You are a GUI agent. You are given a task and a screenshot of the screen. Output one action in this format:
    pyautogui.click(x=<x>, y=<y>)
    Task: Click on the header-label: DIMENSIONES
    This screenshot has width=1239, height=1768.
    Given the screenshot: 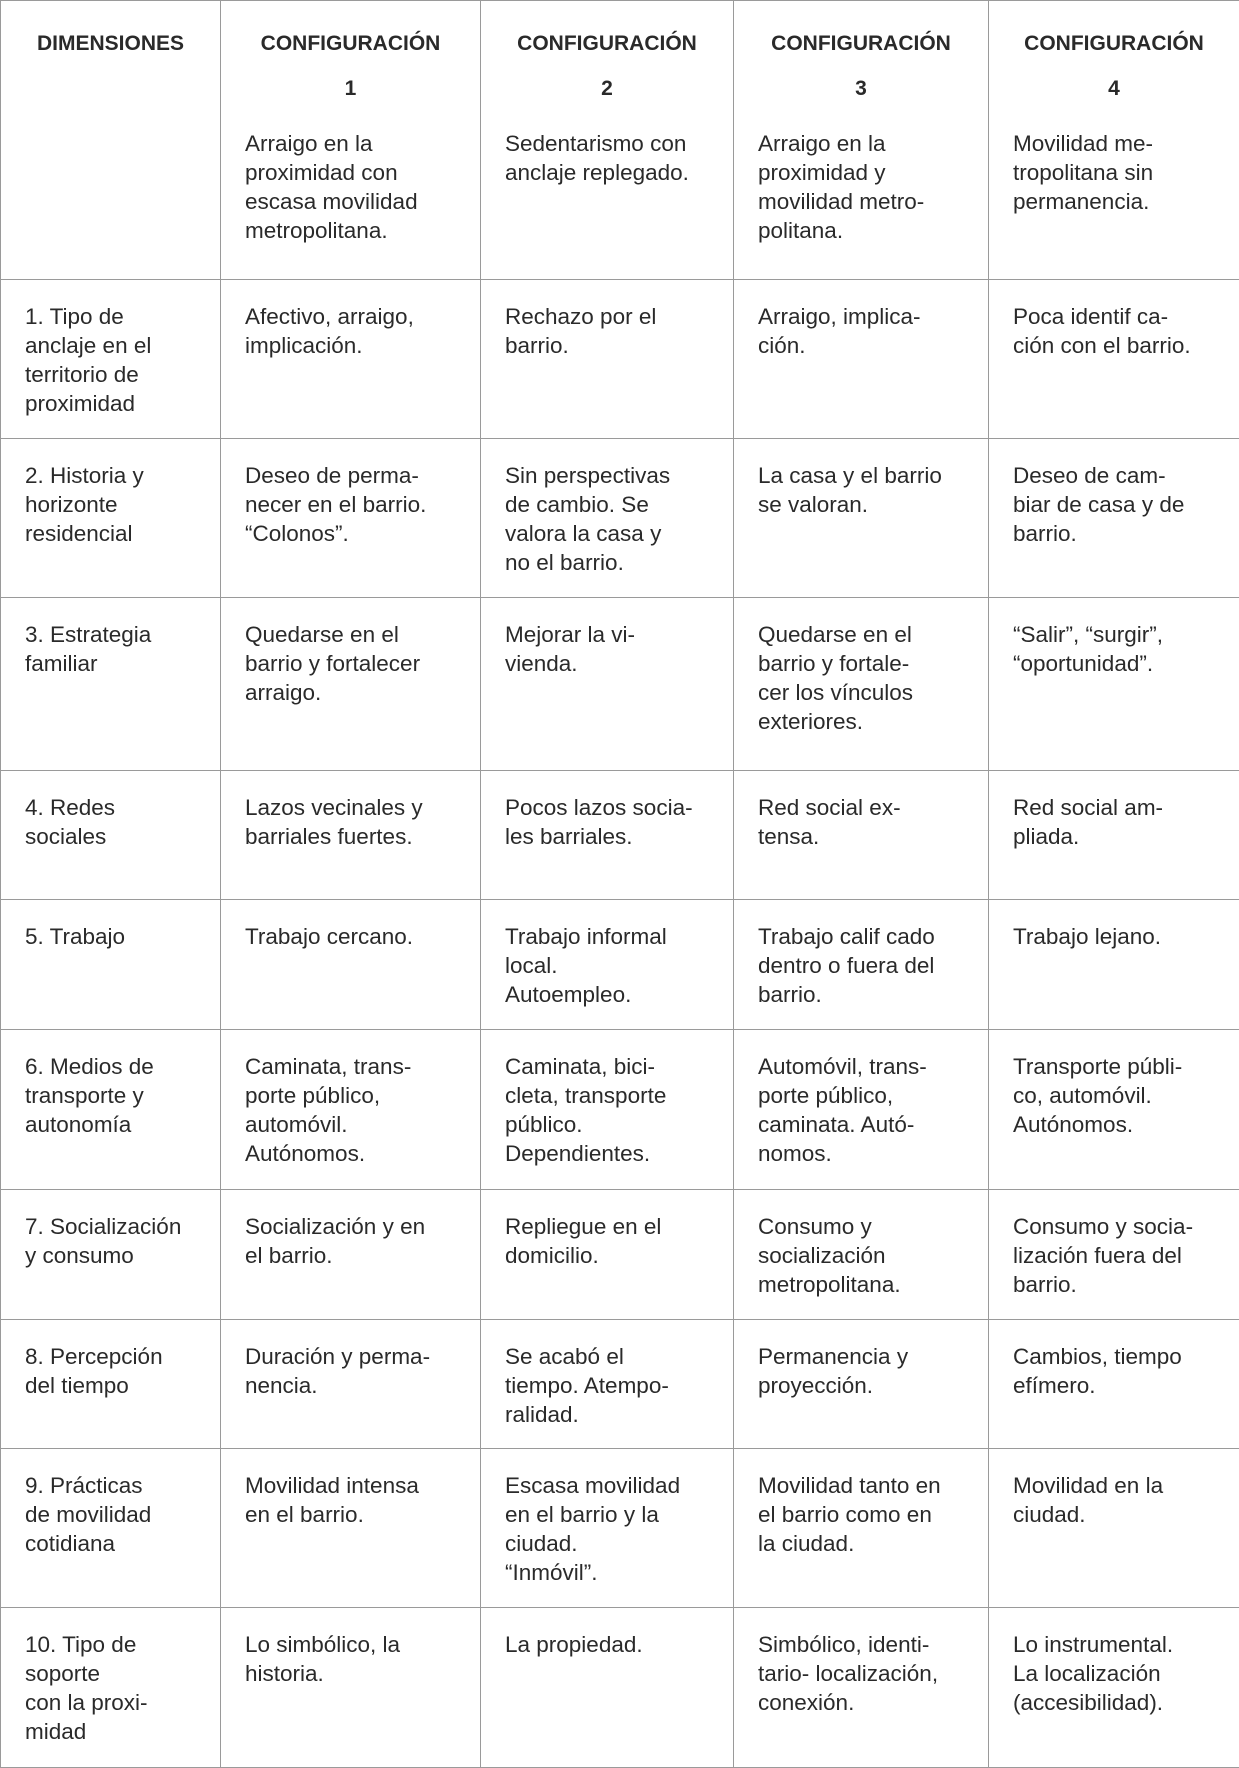 What is the action you would take?
    pyautogui.click(x=110, y=43)
    